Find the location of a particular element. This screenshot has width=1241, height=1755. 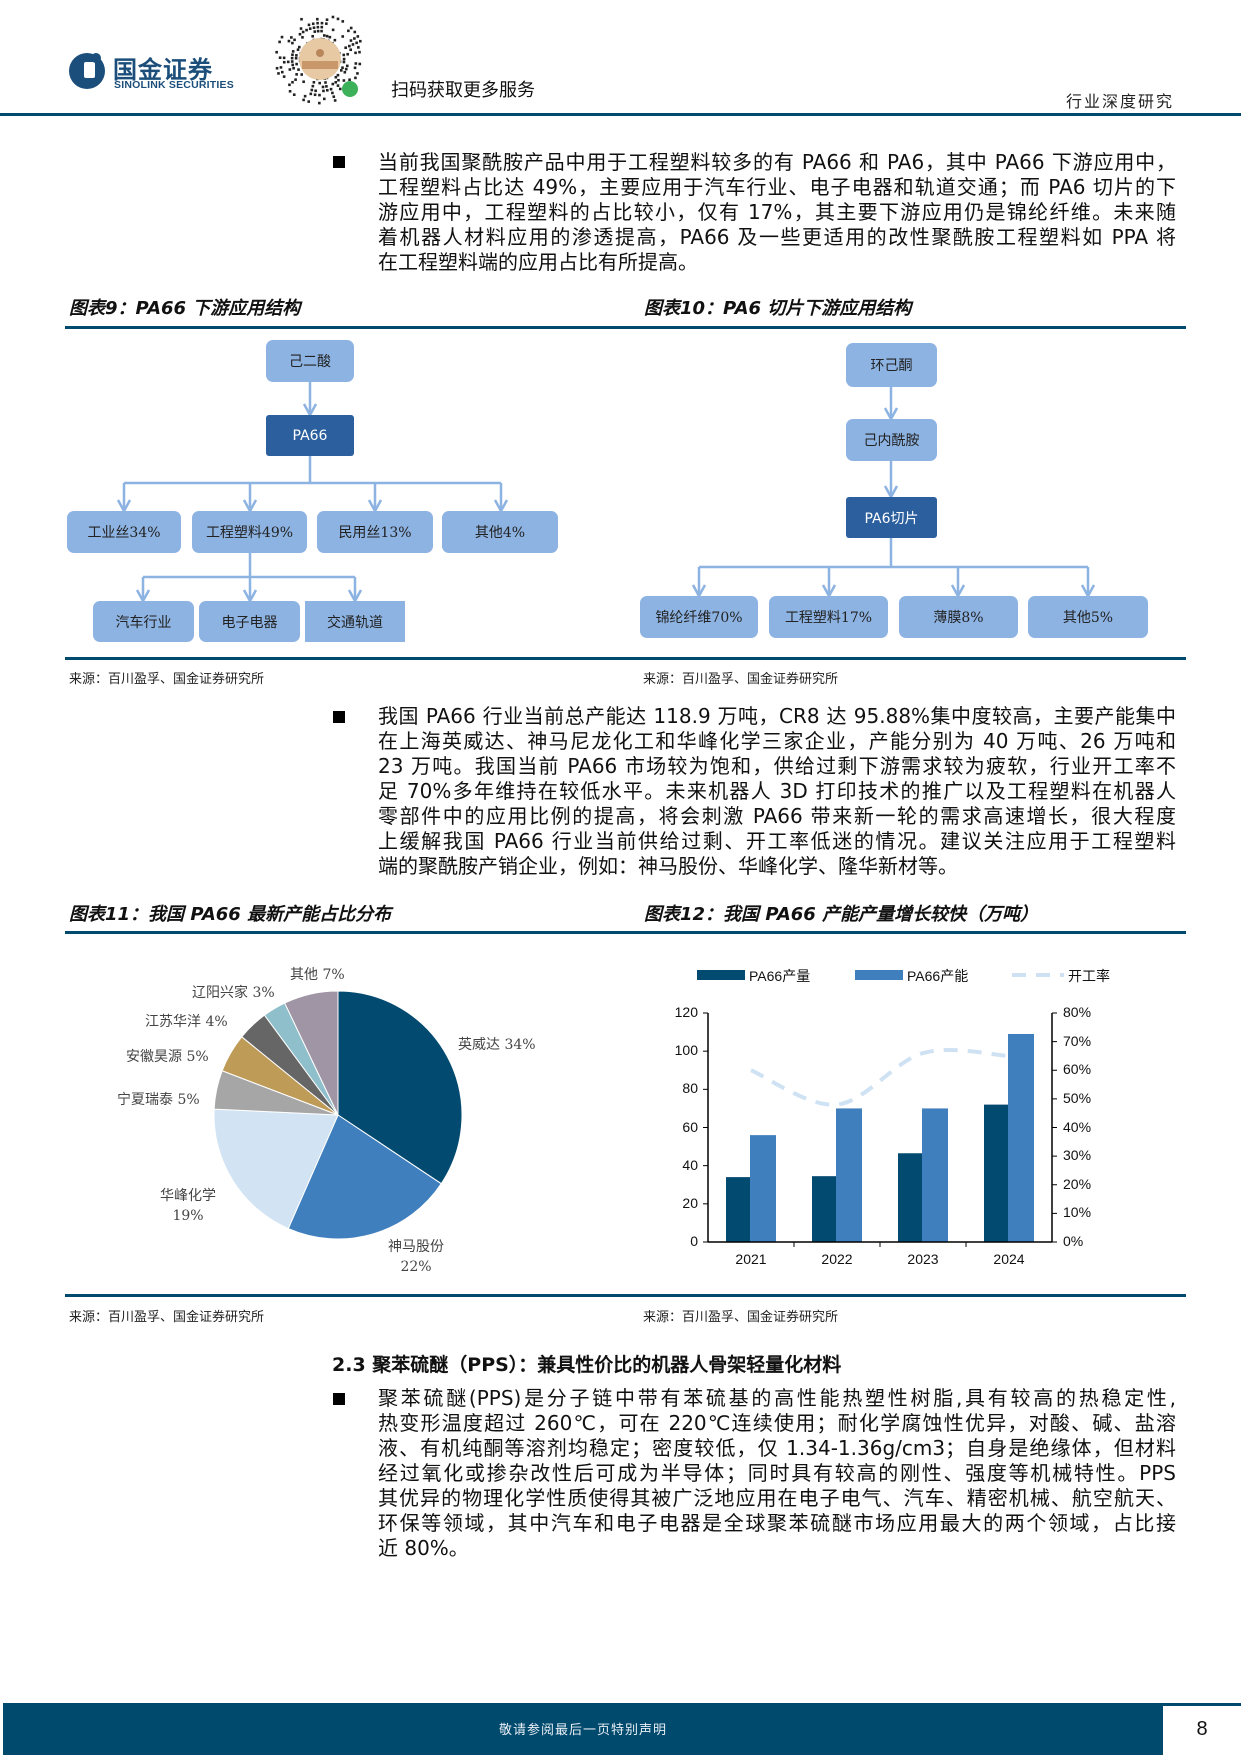

legend-label-capacity: PA66产能 is located at coordinates (938, 976).